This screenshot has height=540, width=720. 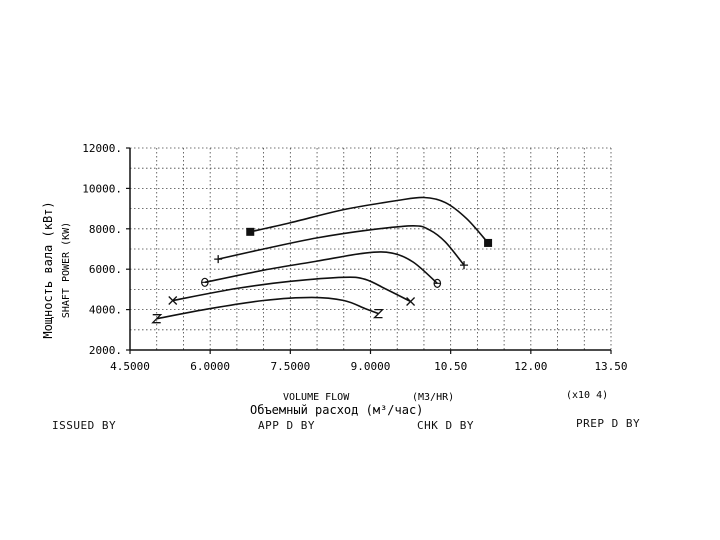 What do you see at coordinates (316, 397) in the screenshot?
I see `x-axis-label-en: VOLUME FLOW` at bounding box center [316, 397].